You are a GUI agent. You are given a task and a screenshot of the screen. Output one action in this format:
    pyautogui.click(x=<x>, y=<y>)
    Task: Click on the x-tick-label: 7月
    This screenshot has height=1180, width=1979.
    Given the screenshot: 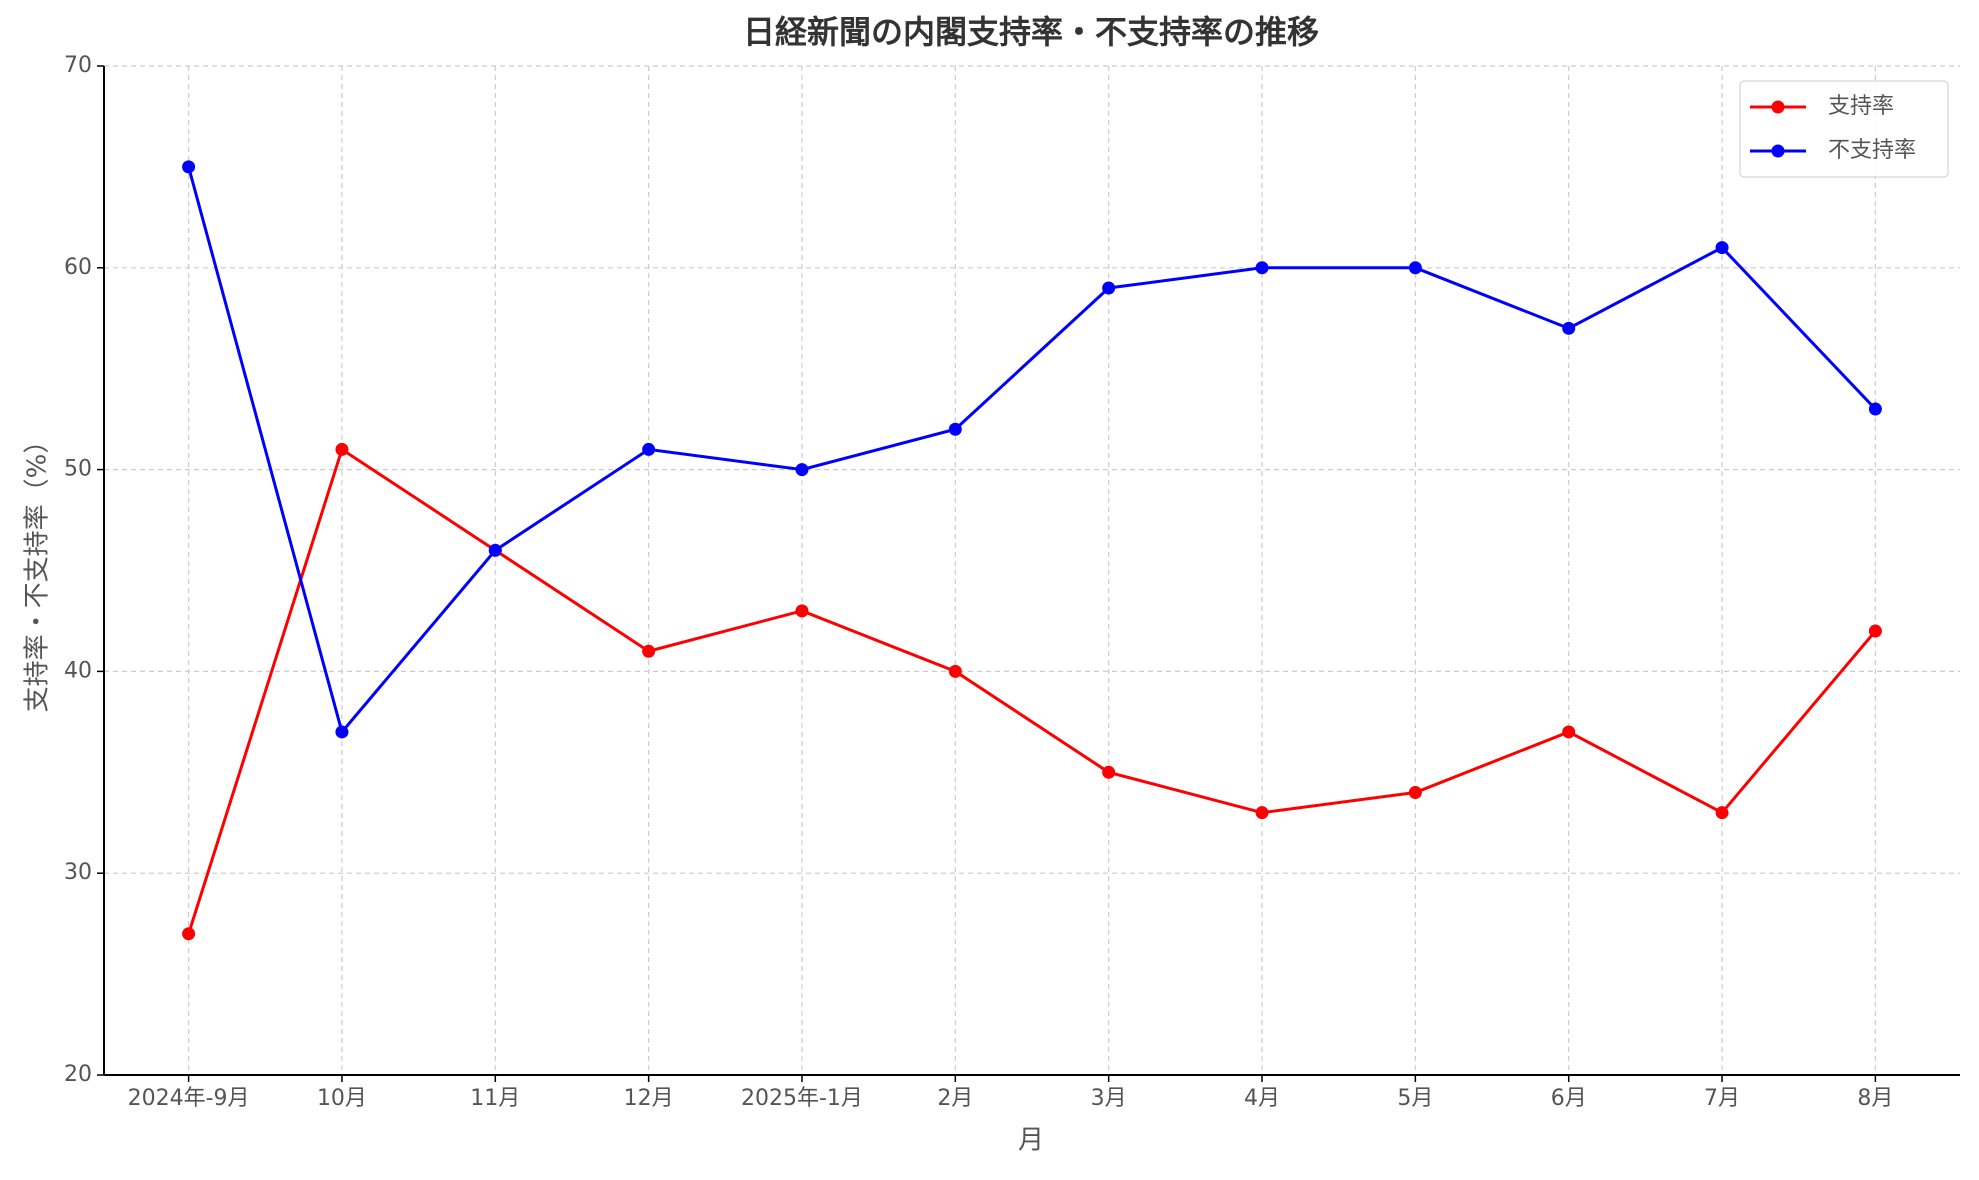 What is the action you would take?
    pyautogui.click(x=1722, y=1098)
    